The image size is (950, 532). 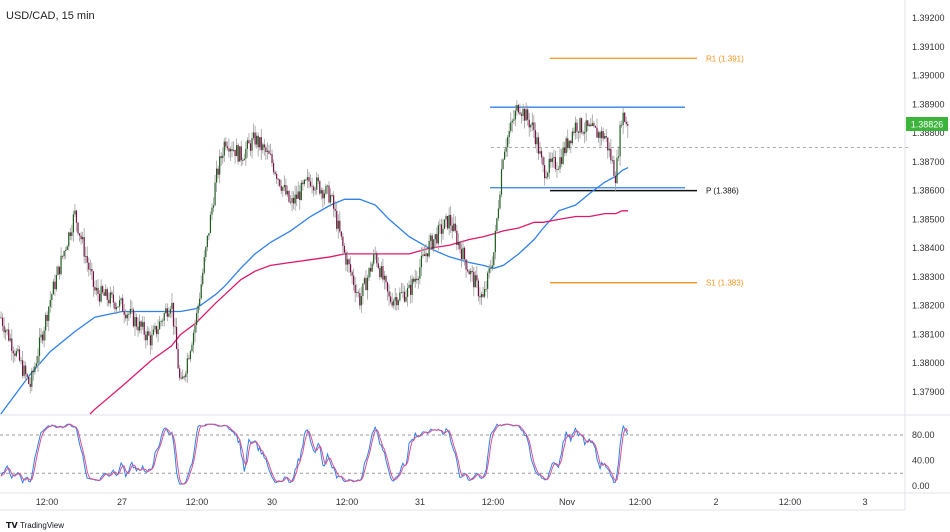 I want to click on price-tick: 1.38500, so click(x=928, y=219).